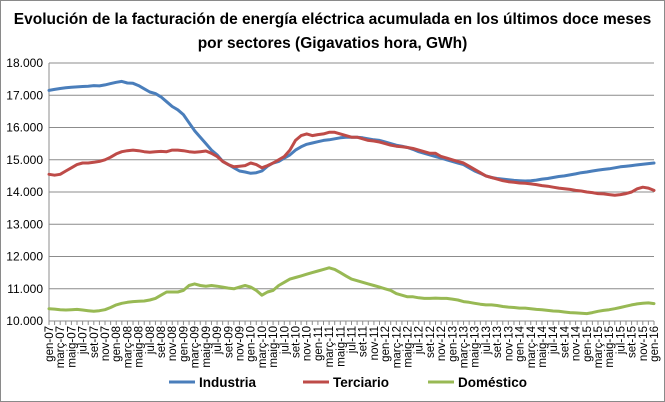  I want to click on x-tick-label: jul-12, so click(420, 340).